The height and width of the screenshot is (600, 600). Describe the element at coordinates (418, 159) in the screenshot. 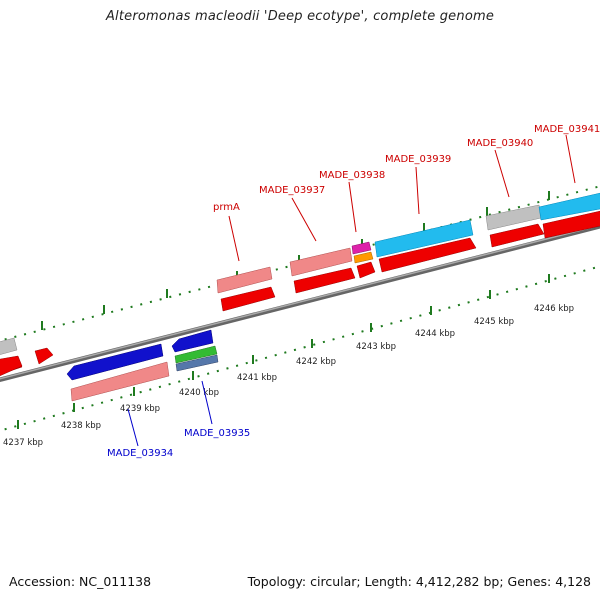

I see `gene-label-MADE_03939: MADE_03939` at that location.